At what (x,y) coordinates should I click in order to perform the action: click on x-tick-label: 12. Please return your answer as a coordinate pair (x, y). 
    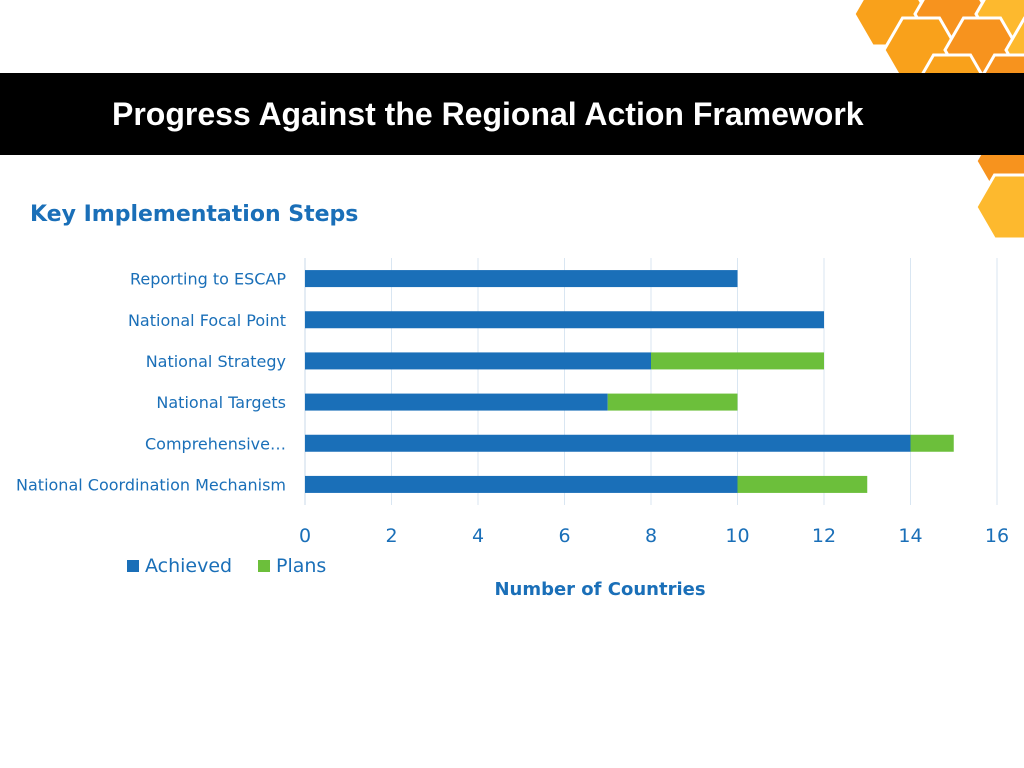
    Looking at the image, I should click on (824, 536).